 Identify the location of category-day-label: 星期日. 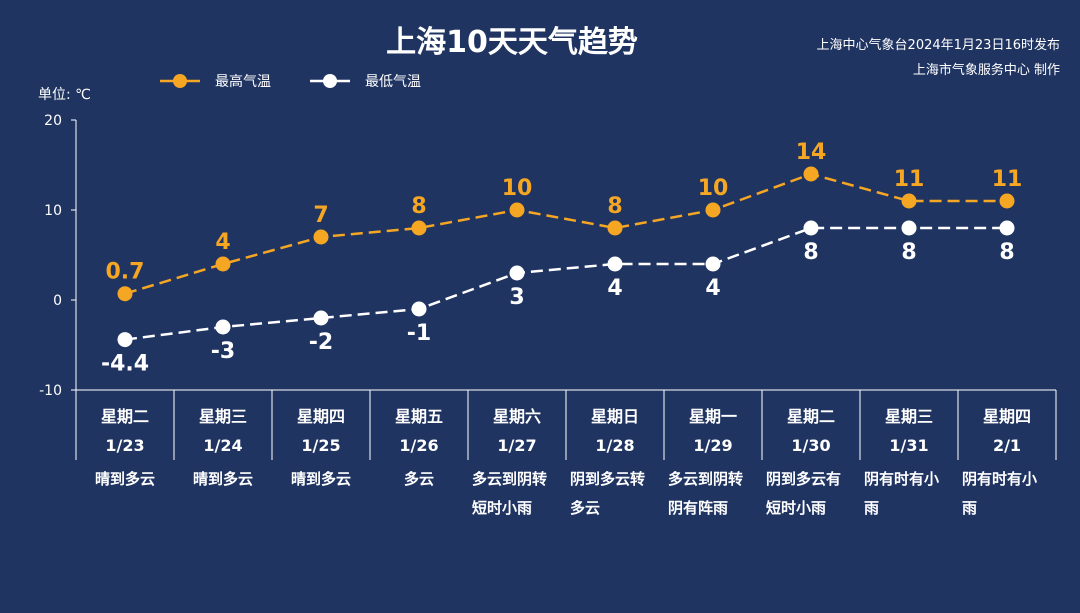
(615, 416).